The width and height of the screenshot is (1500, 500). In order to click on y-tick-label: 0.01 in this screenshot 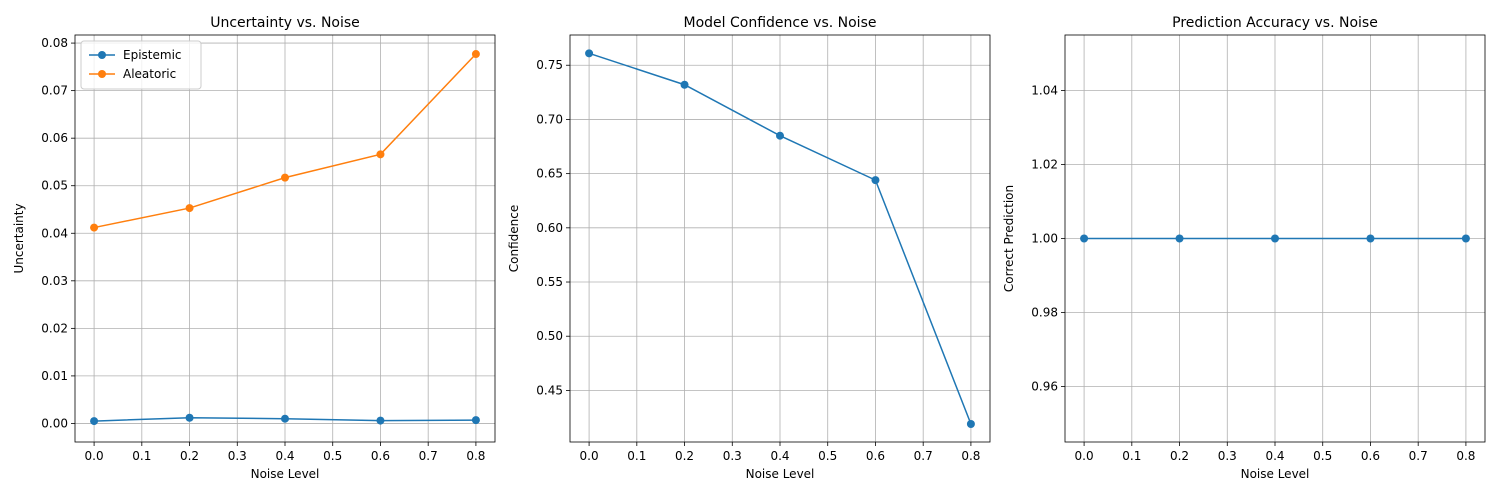, I will do `click(54, 376)`.